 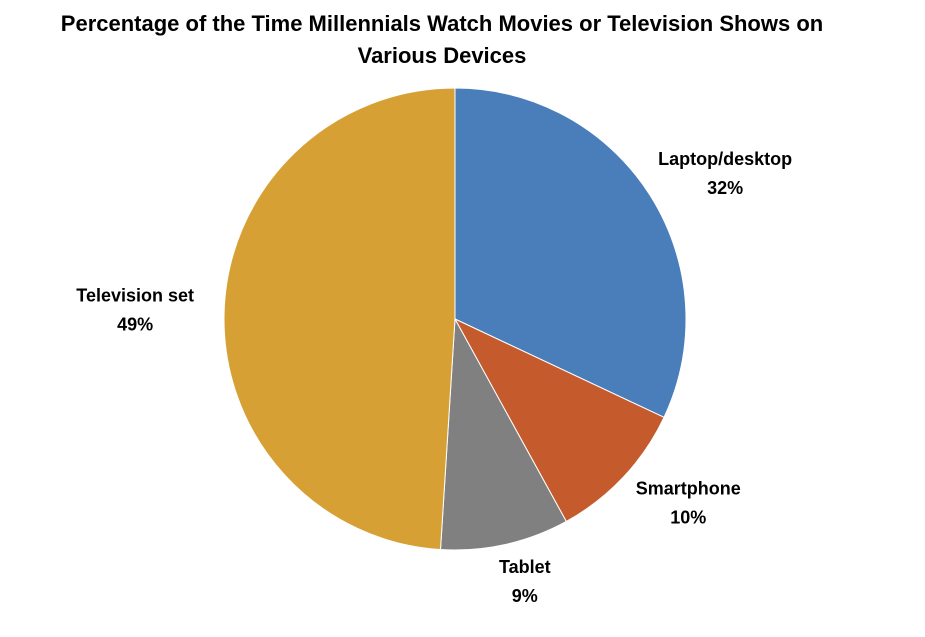 What do you see at coordinates (725, 188) in the screenshot?
I see `slice-value-label: 32%` at bounding box center [725, 188].